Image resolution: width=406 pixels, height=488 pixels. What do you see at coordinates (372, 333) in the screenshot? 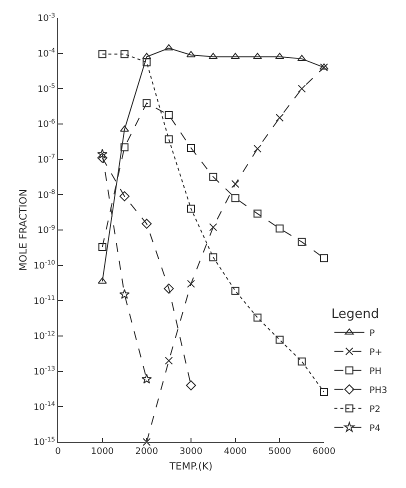
I see `legend-label: P` at bounding box center [372, 333].